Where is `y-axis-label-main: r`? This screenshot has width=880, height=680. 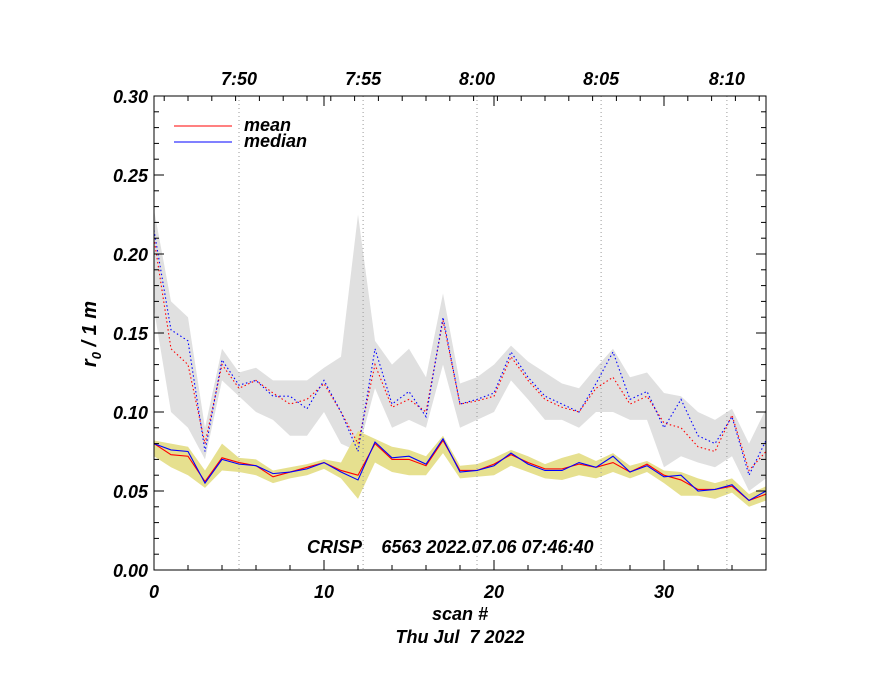
y-axis-label-main: r is located at coordinates (90, 362).